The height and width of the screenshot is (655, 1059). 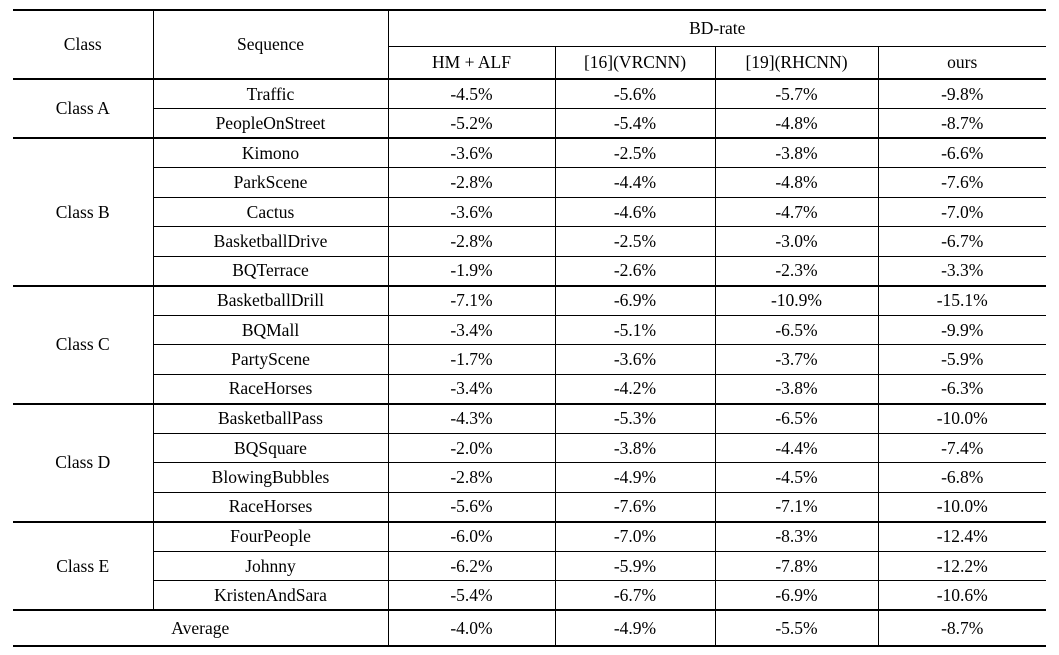 I want to click on sequence-cell: BQMall, so click(x=270, y=329).